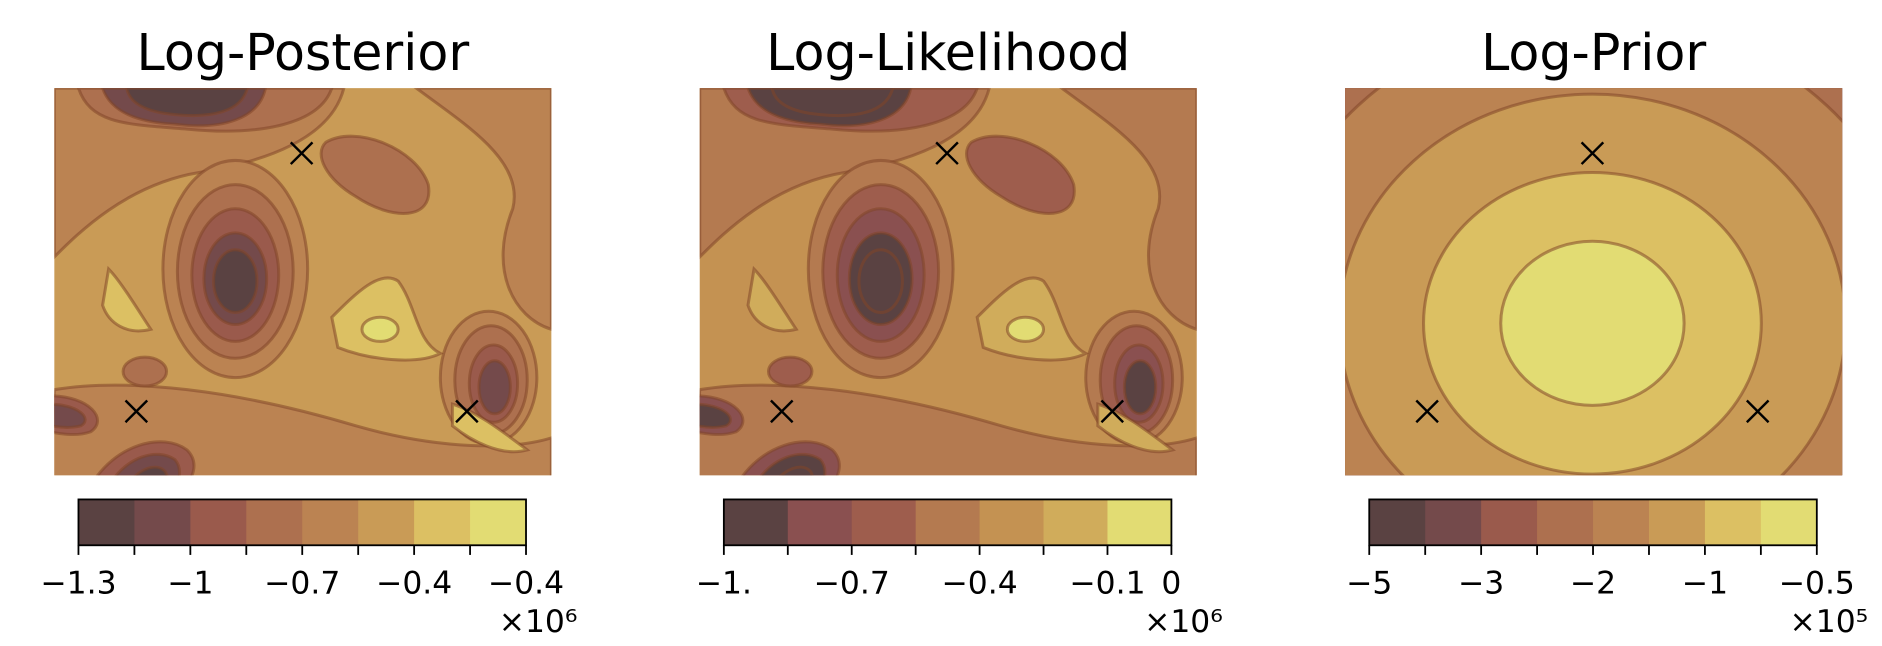 The width and height of the screenshot is (1882, 646). I want to click on colorbar-tick-label: −1., so click(724, 584).